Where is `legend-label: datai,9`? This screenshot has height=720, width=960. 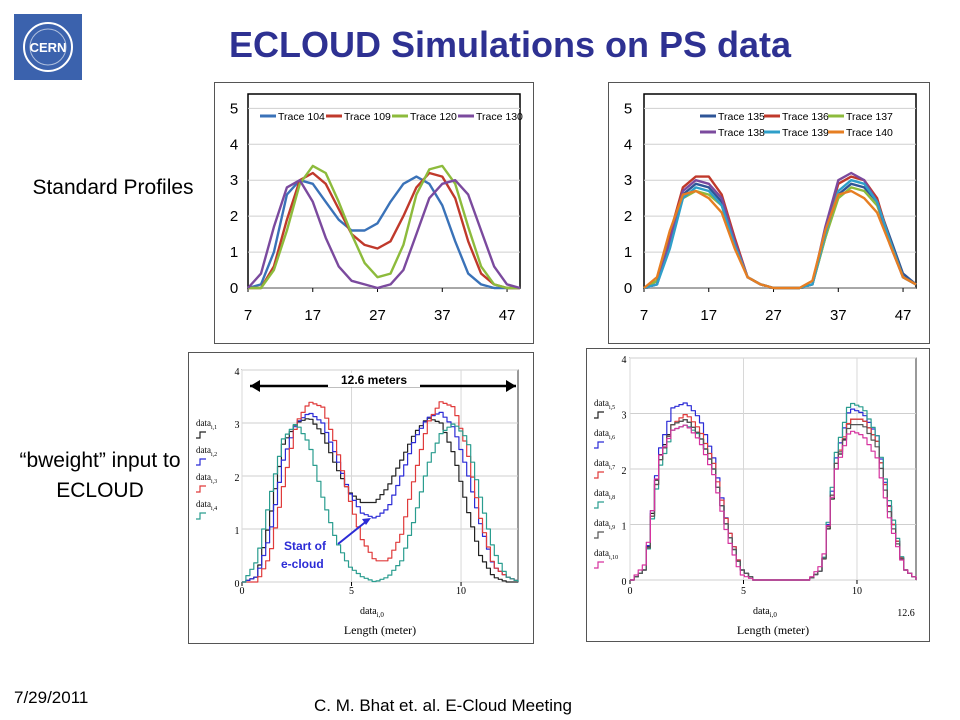 legend-label: datai,9 is located at coordinates (604, 524).